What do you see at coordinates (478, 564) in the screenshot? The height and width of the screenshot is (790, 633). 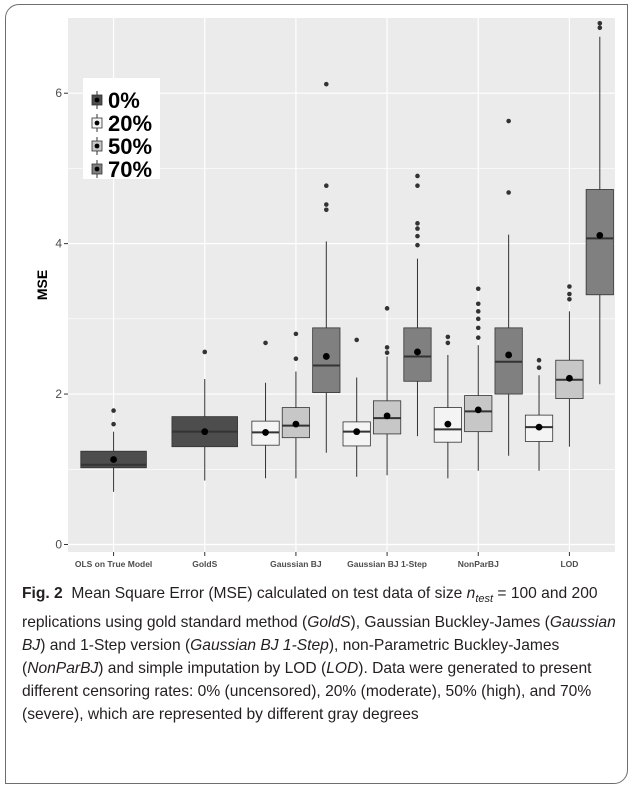 I see `x-tick-label: NonParBJ` at bounding box center [478, 564].